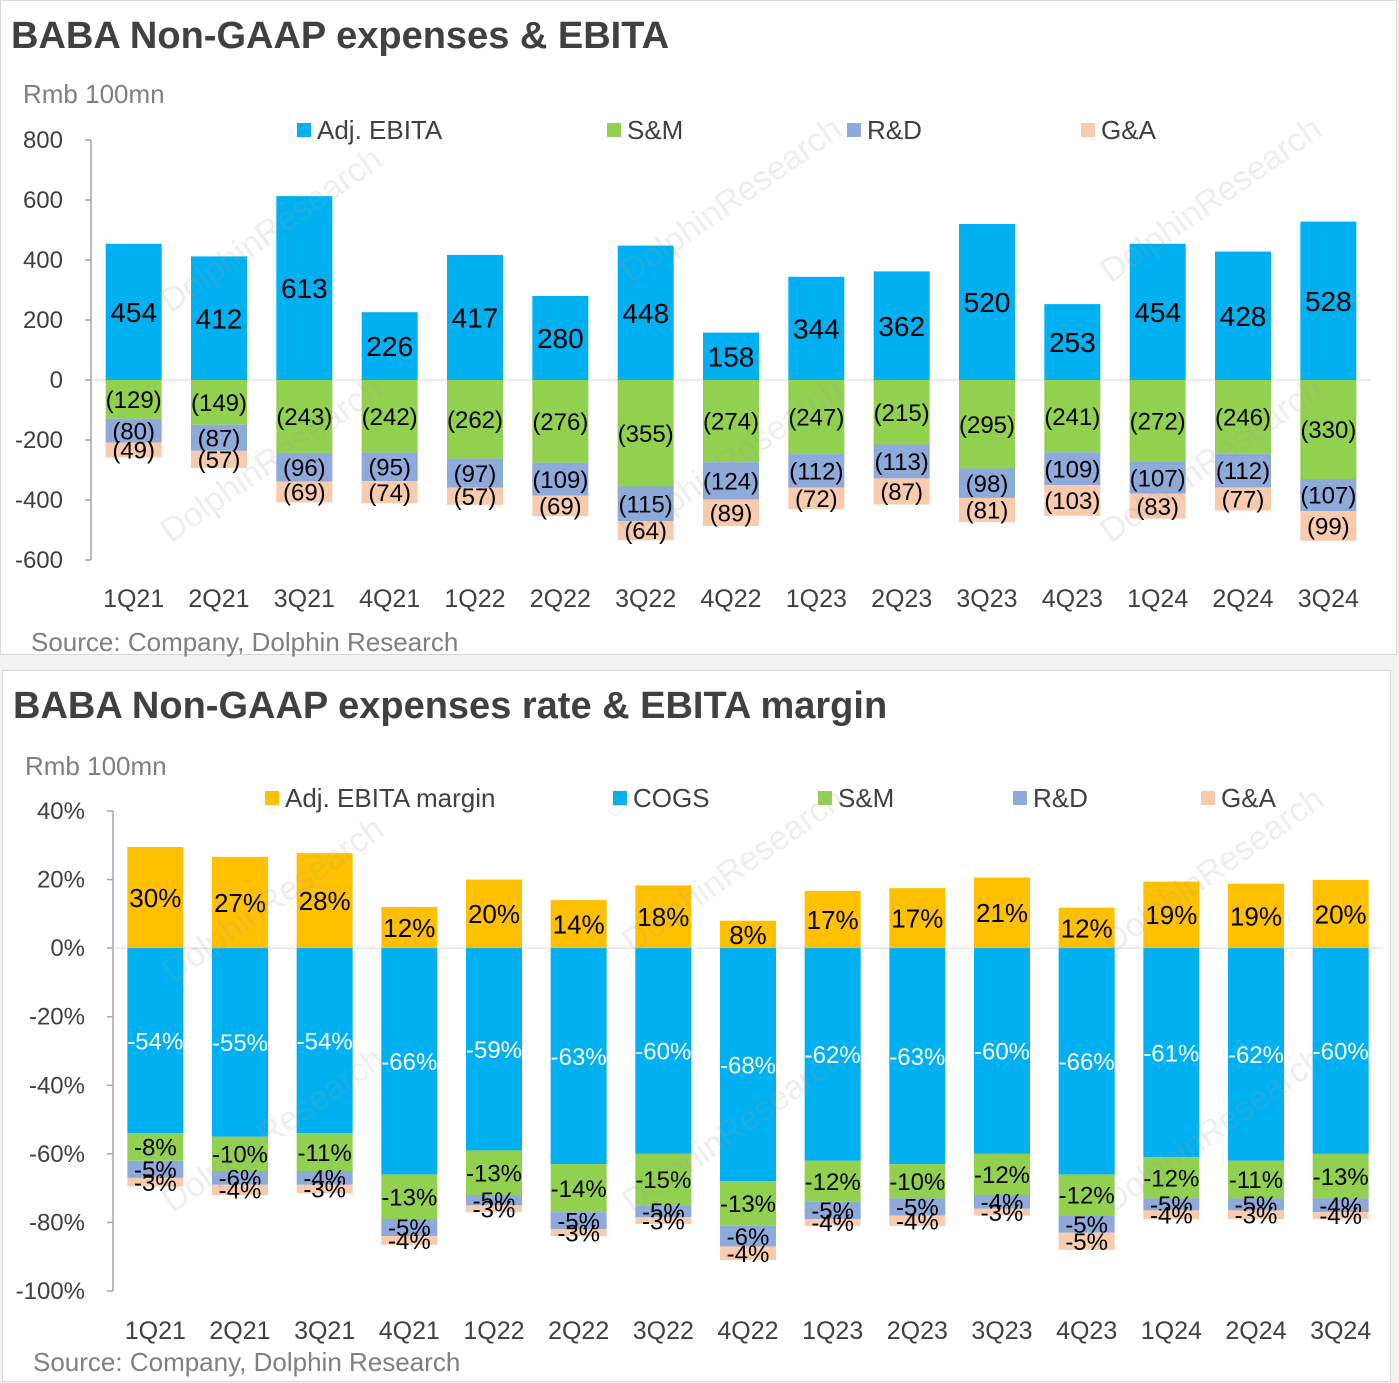 The image size is (1399, 1383). I want to click on y-tick-label: 0, so click(56, 380).